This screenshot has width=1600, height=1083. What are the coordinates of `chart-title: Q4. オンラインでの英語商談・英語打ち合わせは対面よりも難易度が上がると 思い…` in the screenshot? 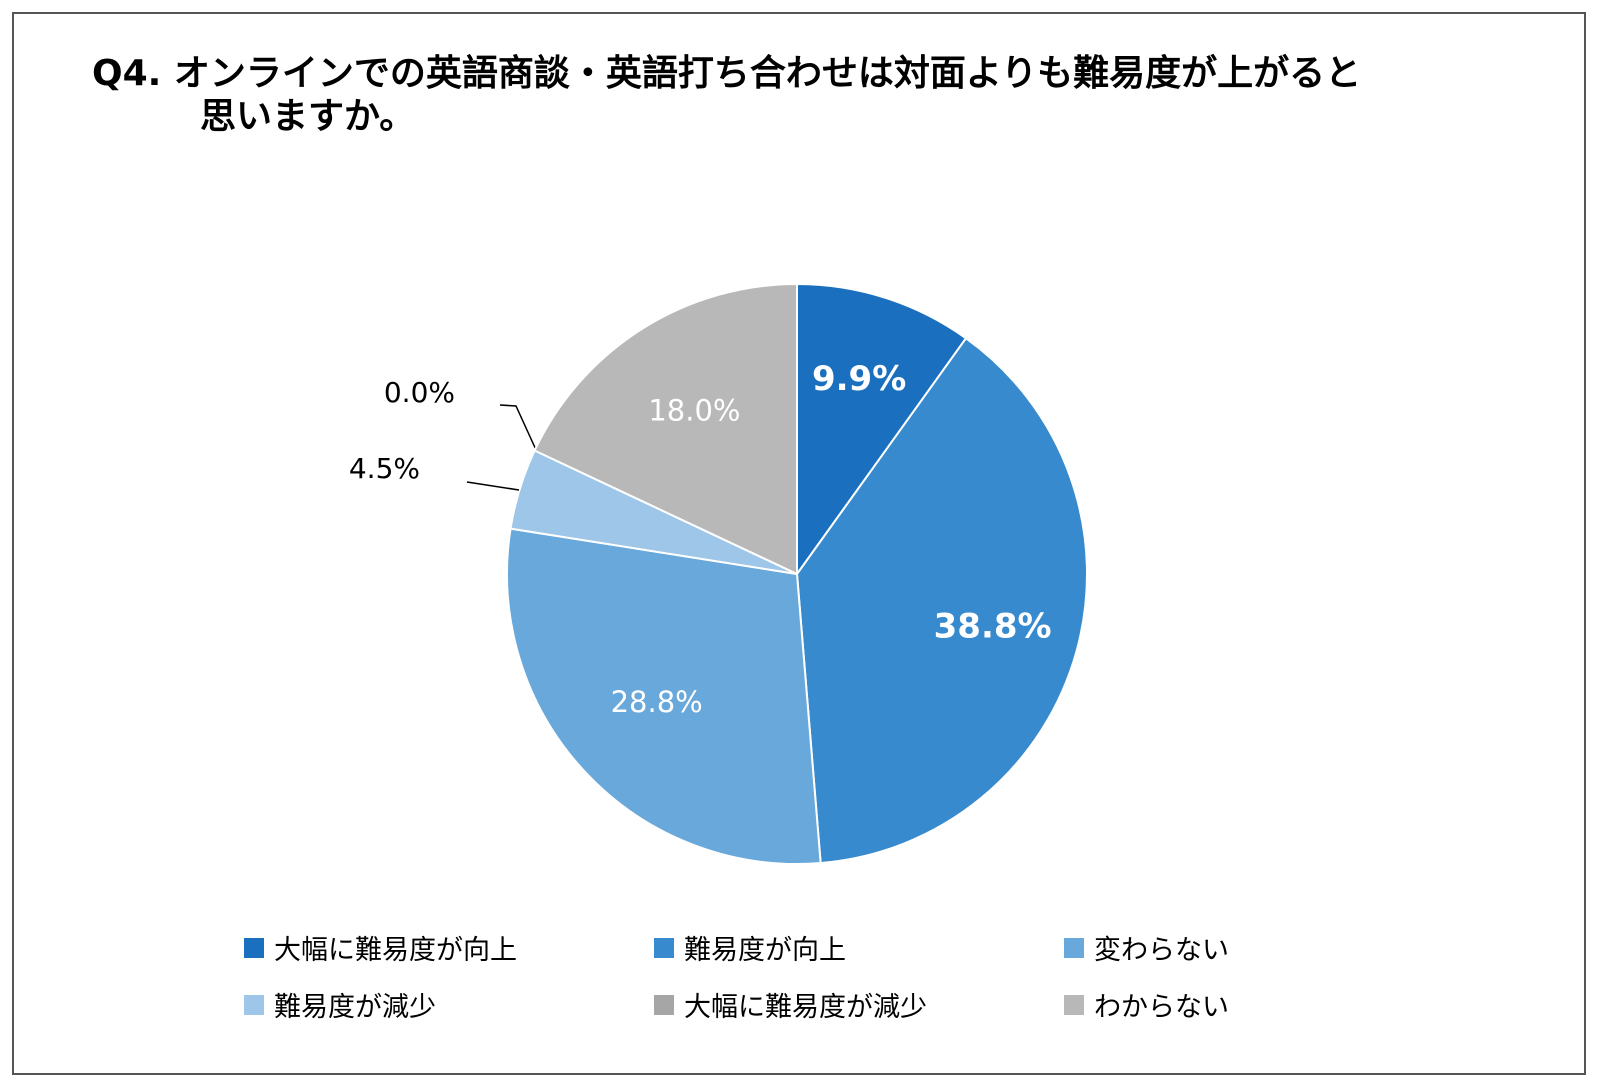 It's located at (726, 95).